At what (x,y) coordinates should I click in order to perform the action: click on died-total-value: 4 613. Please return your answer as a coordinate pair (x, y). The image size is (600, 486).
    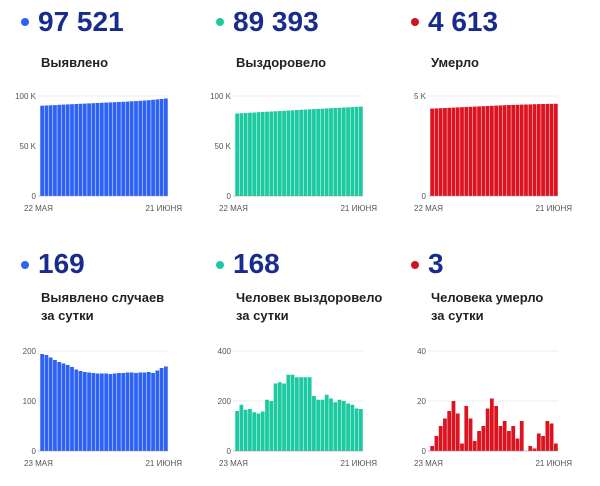
    Looking at the image, I should click on (463, 21).